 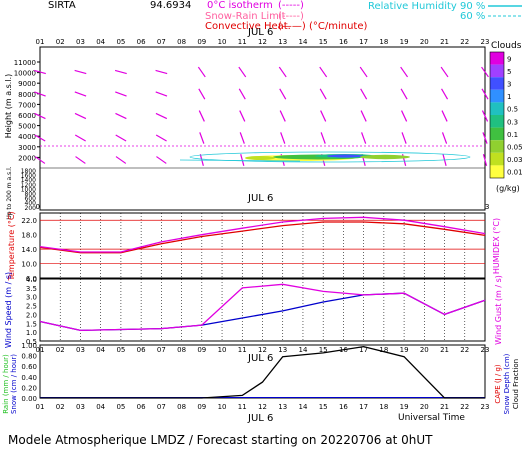 I want to click on height-tick-label: 4000, so click(x=27, y=137).